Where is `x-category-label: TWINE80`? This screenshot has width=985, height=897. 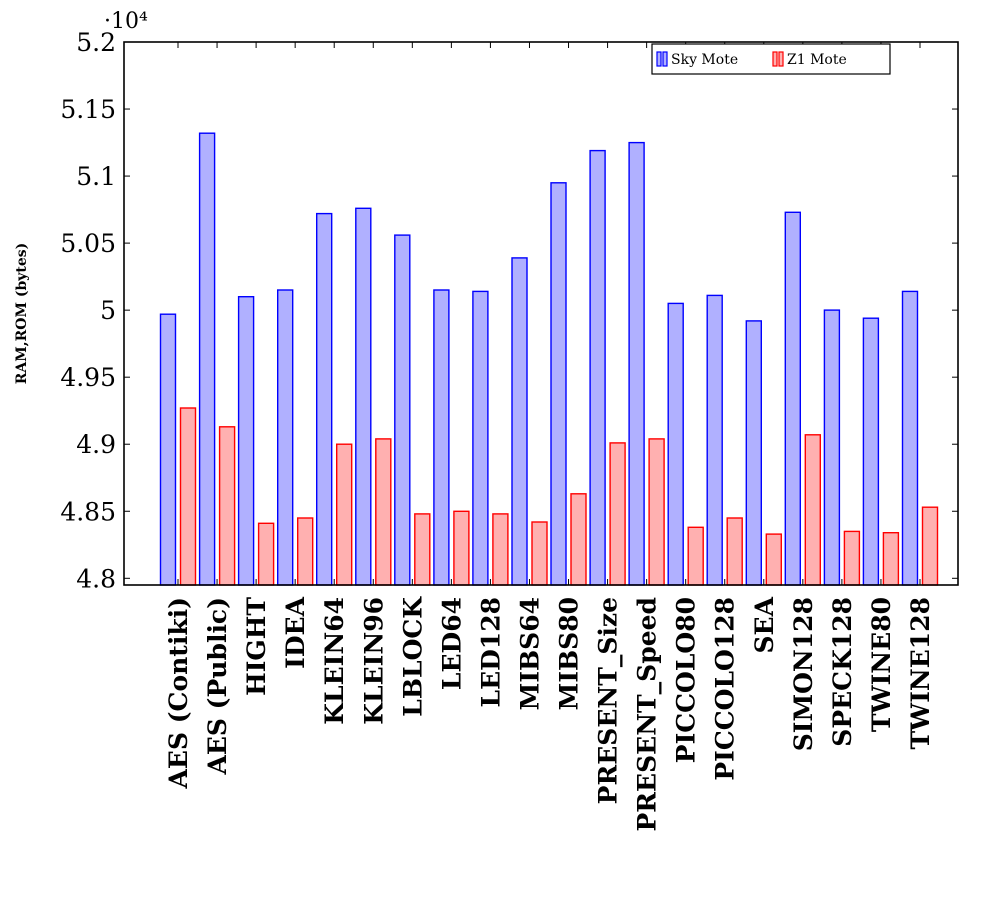 x-category-label: TWINE80 is located at coordinates (881, 664).